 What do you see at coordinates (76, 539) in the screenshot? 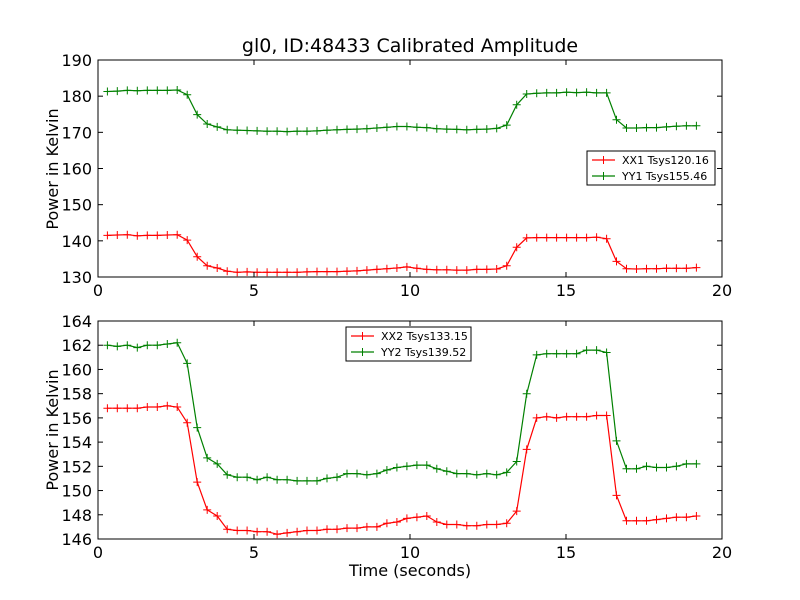
I see `y-tick-label: 146` at bounding box center [76, 539].